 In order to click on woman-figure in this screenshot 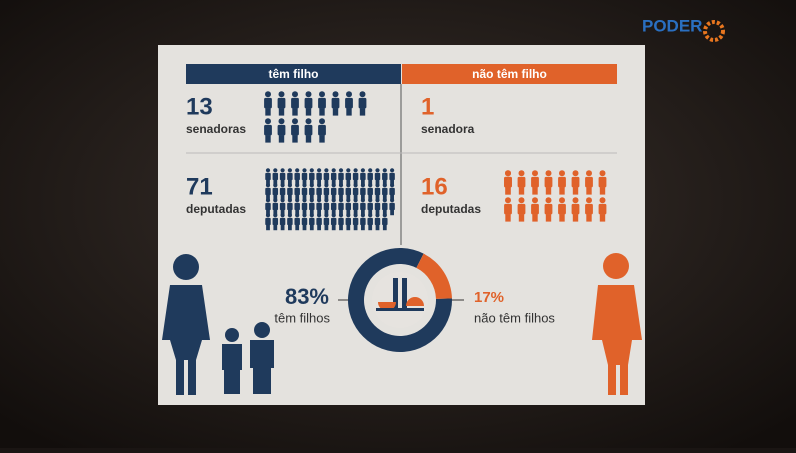, I will do `click(617, 324)`.